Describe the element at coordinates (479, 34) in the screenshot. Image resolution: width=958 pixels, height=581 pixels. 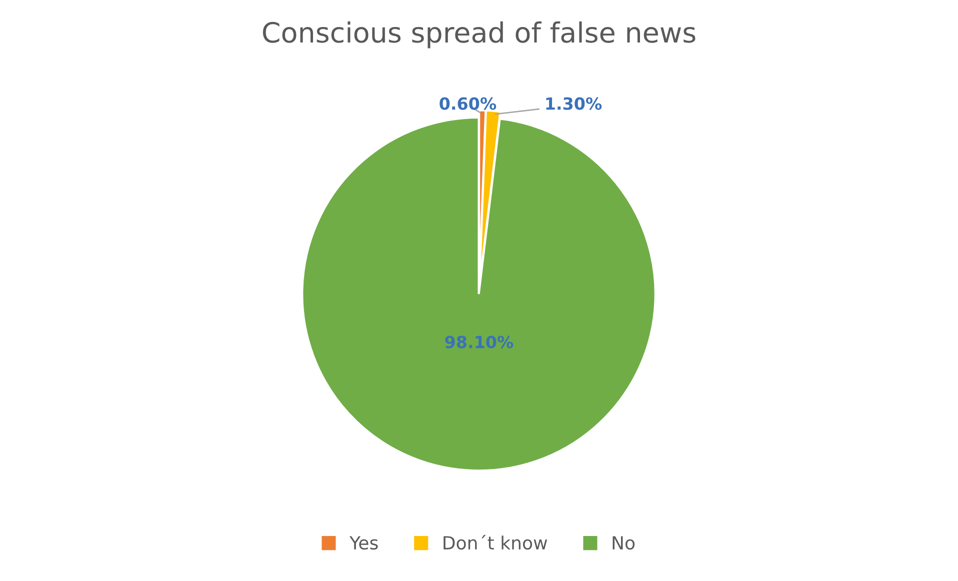
I see `chart-title: Conscious spread of false news` at that location.